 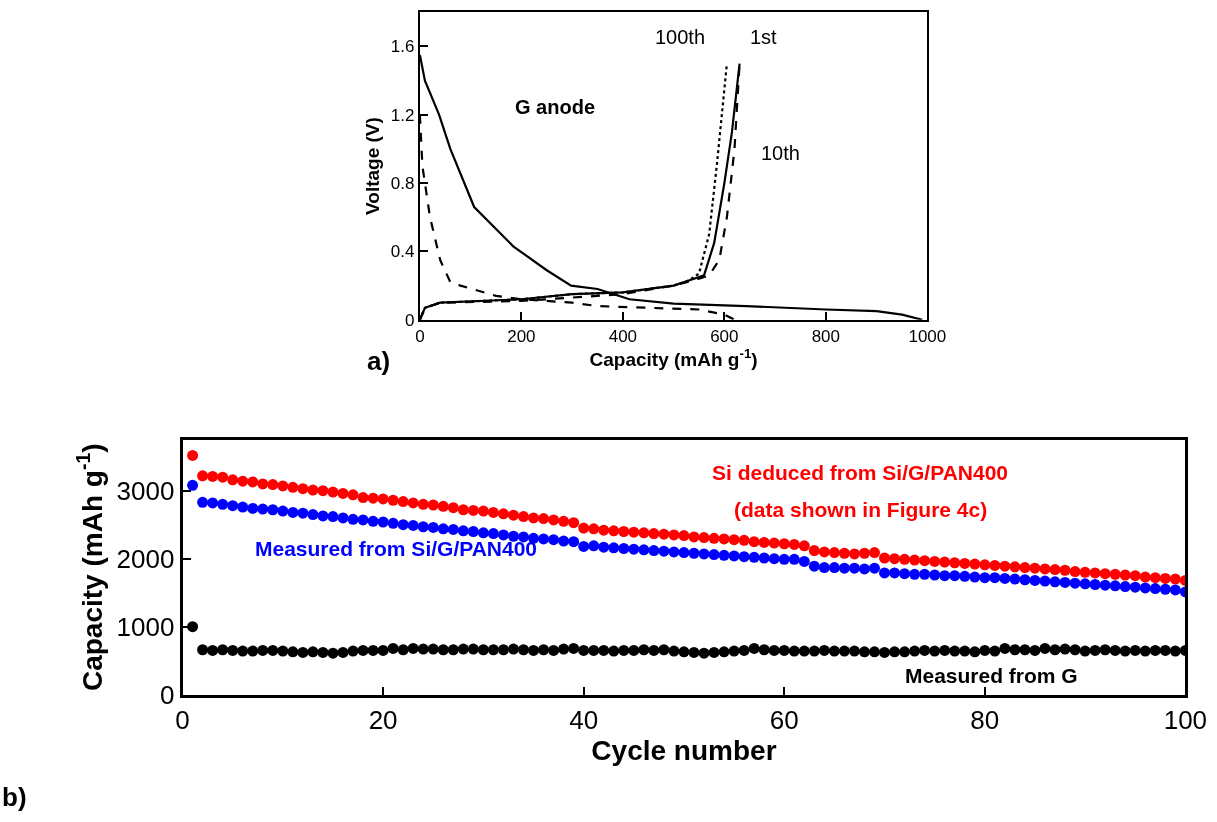 I want to click on y-tick-label: 2000, so click(x=145, y=558).